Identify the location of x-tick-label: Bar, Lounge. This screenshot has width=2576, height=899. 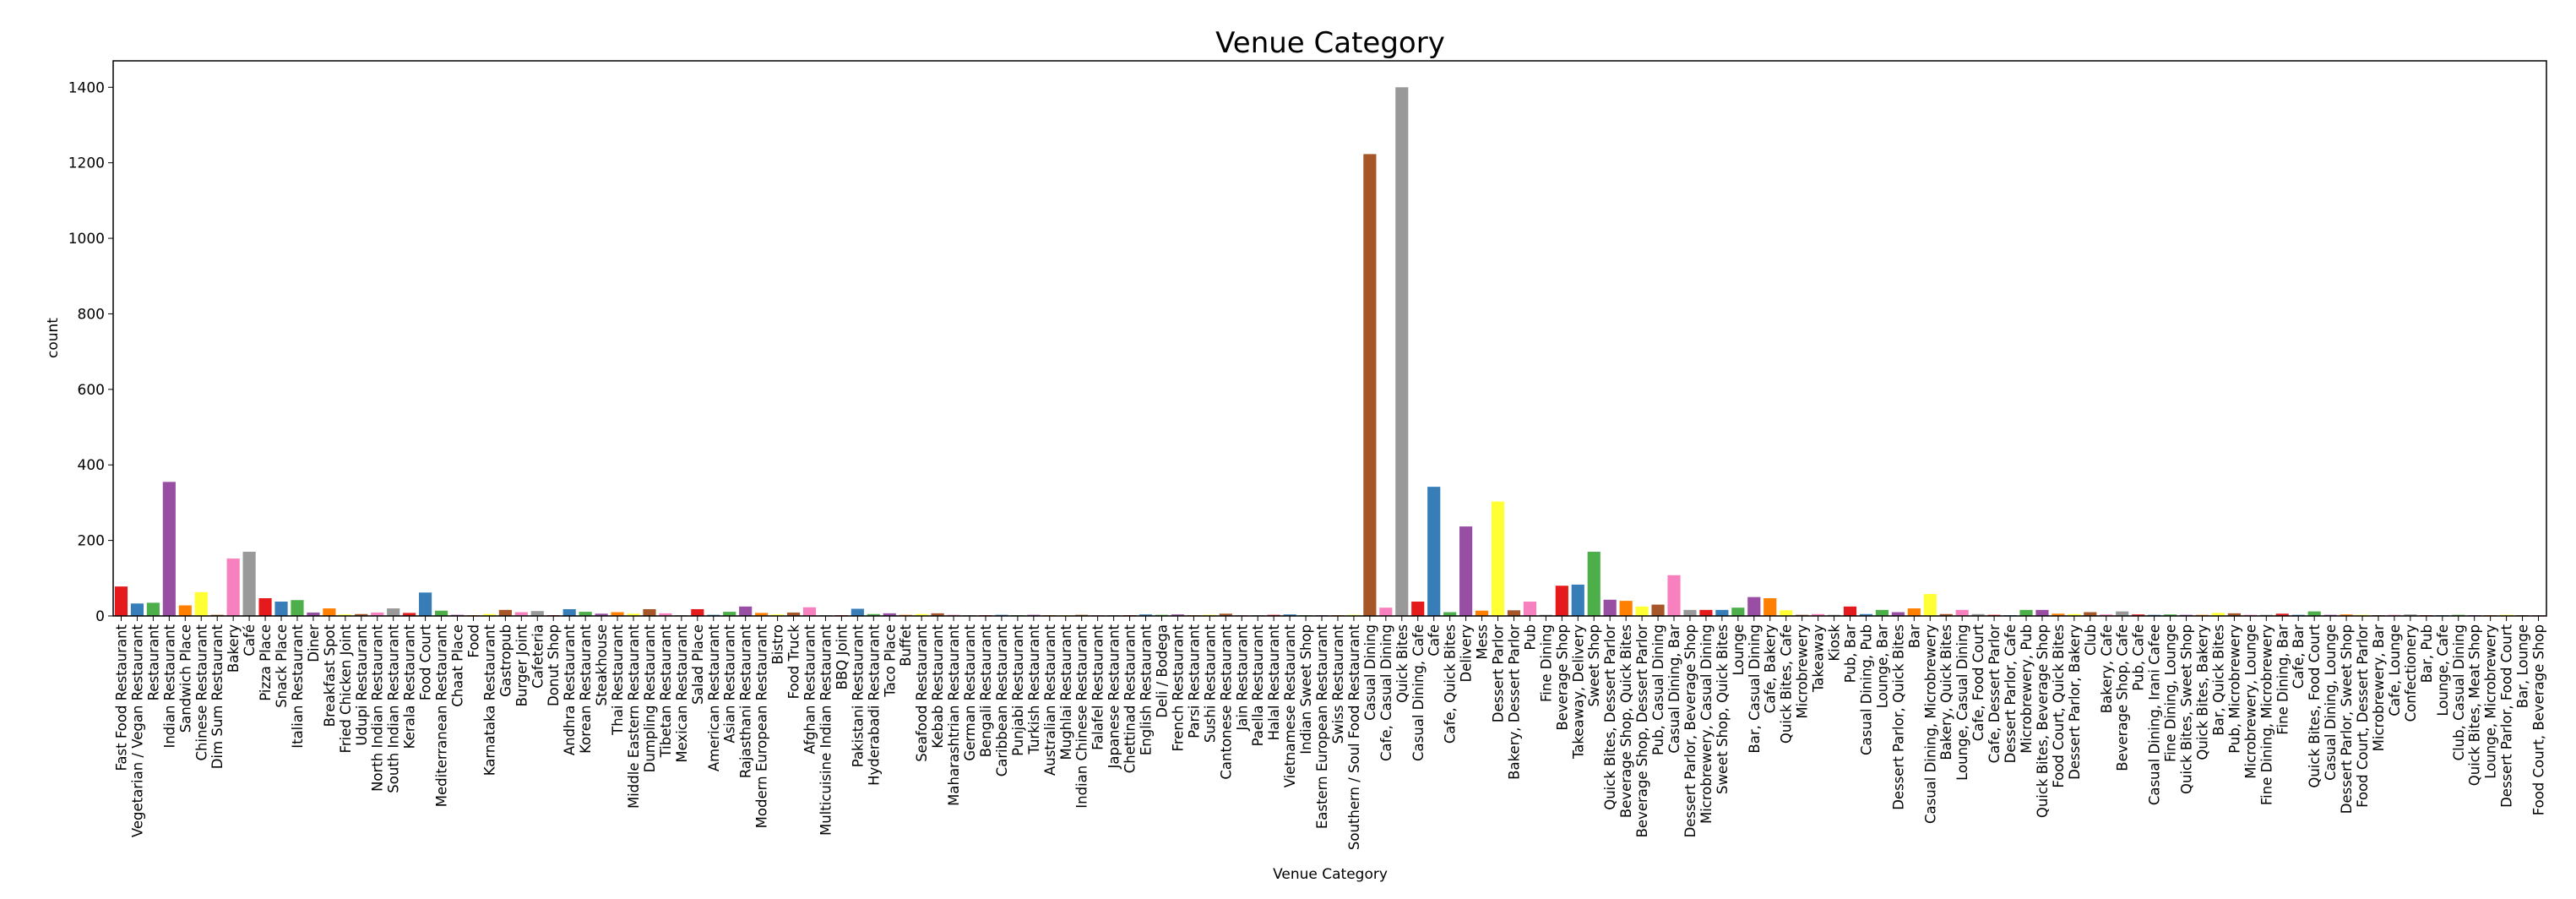
(2523, 666).